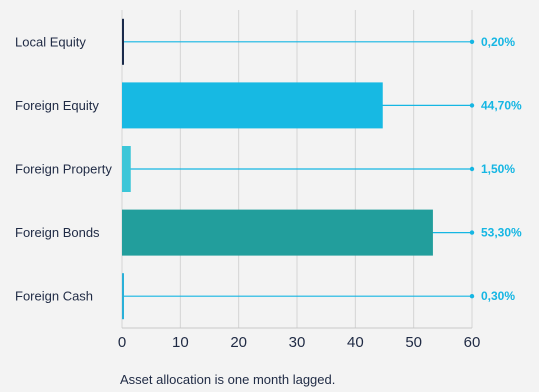 This screenshot has width=539, height=392. Describe the element at coordinates (57, 105) in the screenshot. I see `category-label-1: Foreign Equity` at that location.